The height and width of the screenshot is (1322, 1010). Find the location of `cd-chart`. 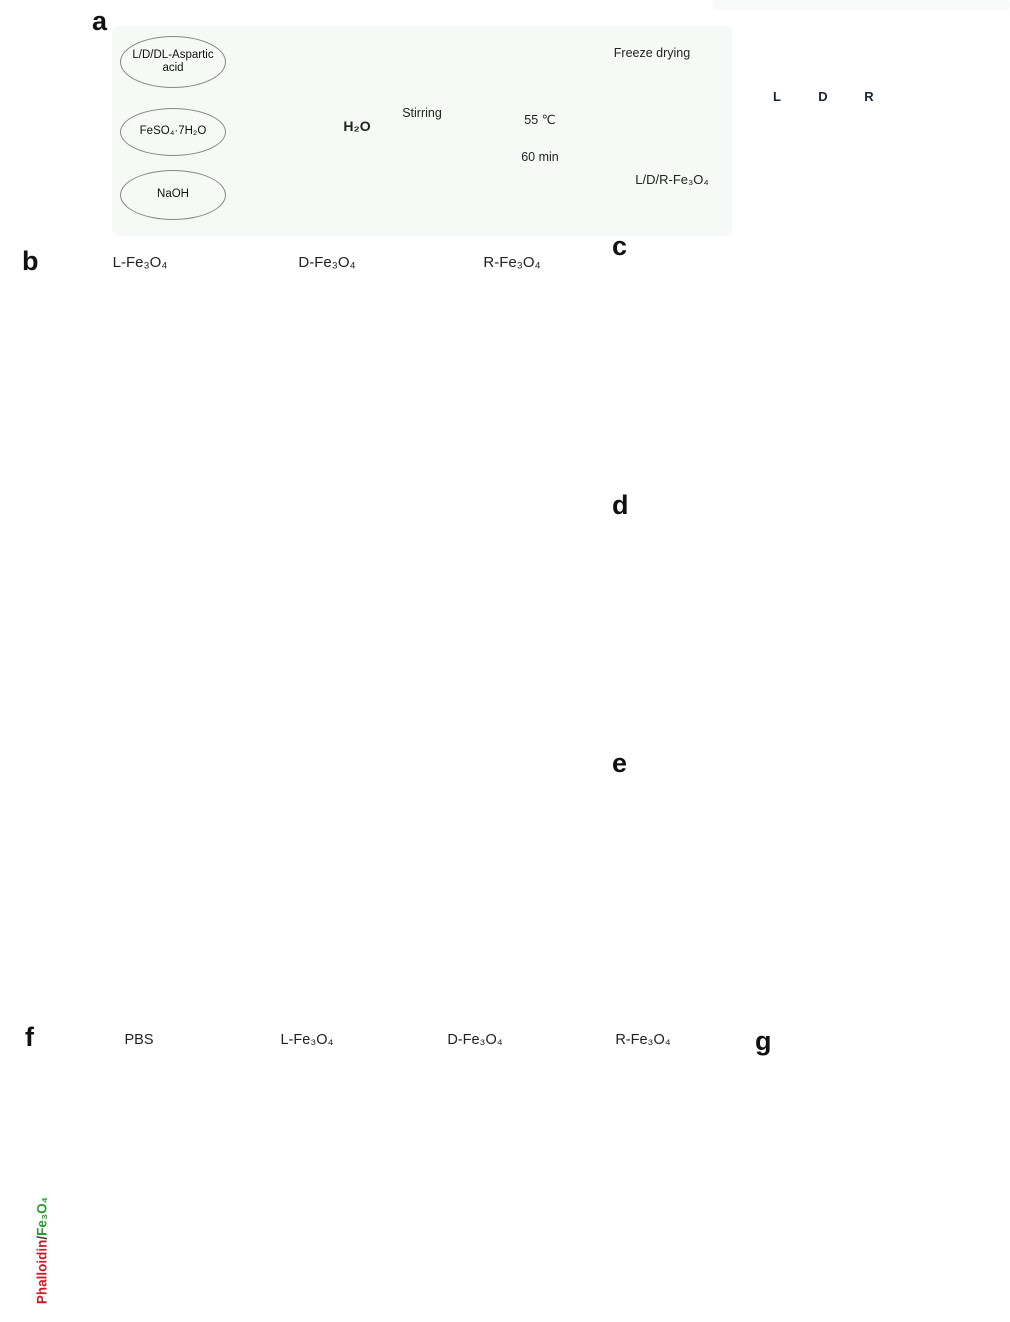

cd-chart is located at coordinates (815, 889).